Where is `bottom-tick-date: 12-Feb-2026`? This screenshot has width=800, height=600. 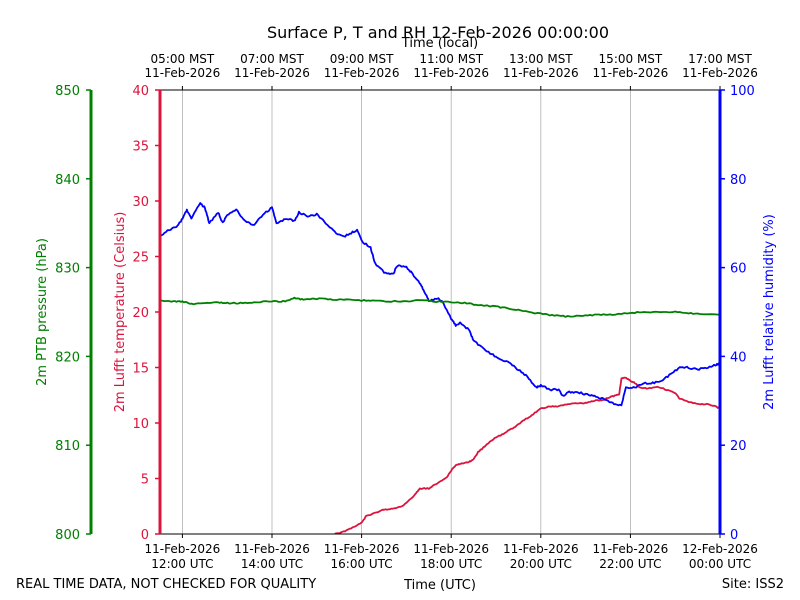
bottom-tick-date: 12-Feb-2026 is located at coordinates (720, 549).